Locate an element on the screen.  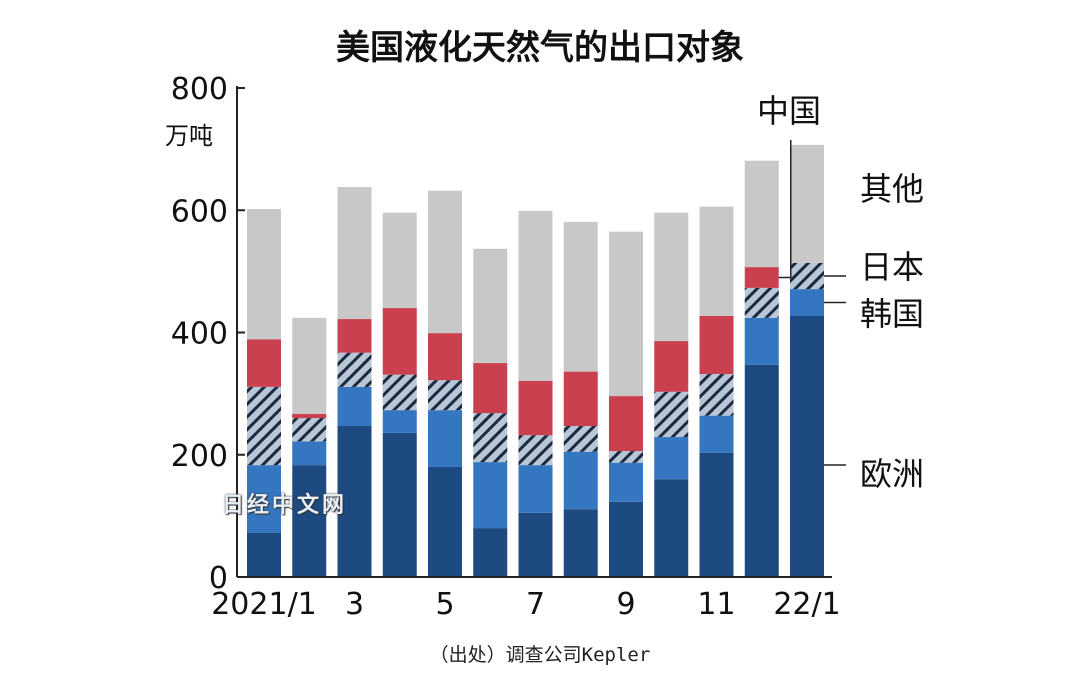
x-tick-label: 22/1 is located at coordinates (806, 604).